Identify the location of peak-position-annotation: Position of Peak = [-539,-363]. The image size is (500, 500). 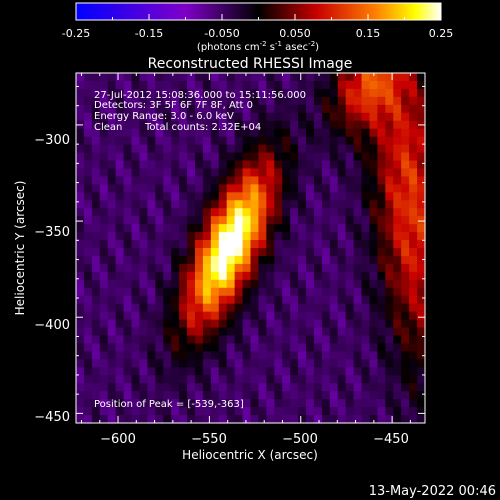
(169, 404).